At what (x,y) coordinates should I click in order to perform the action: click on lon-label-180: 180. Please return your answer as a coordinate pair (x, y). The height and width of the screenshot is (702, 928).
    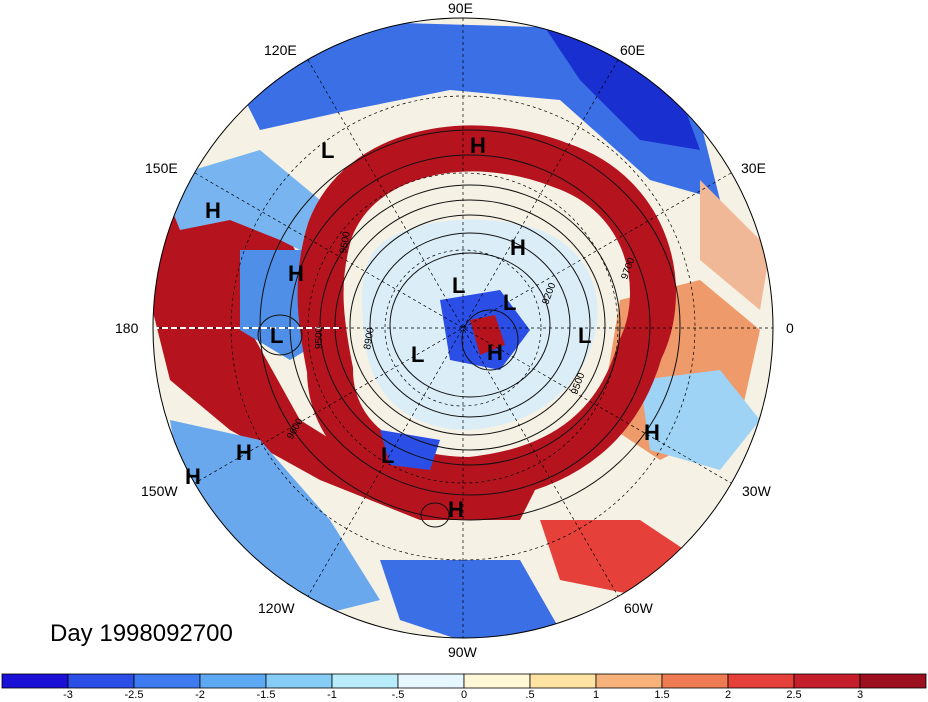
    Looking at the image, I should click on (127, 328).